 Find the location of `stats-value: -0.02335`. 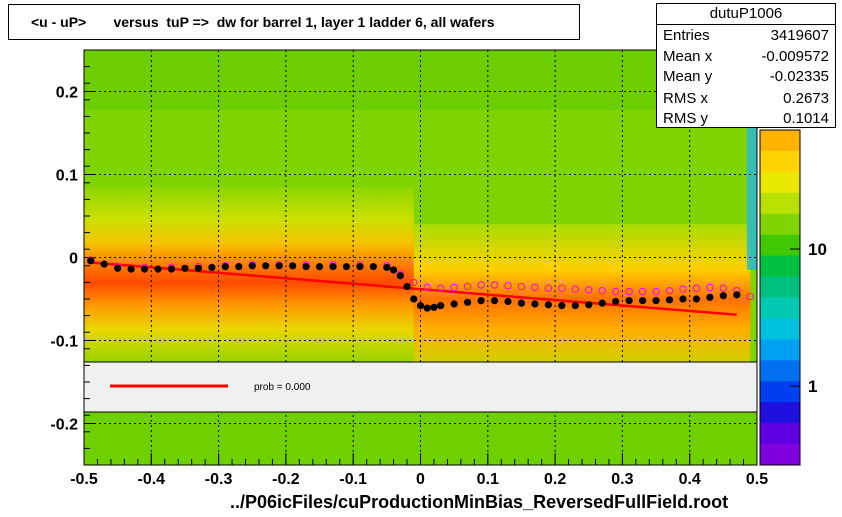

stats-value: -0.02335 is located at coordinates (799, 76).